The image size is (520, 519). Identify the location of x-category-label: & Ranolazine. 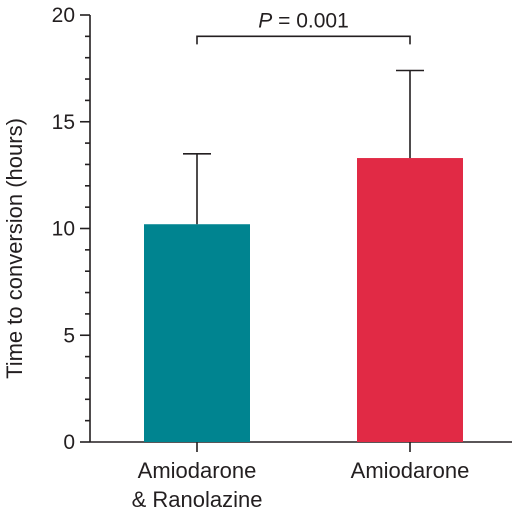
(197, 499).